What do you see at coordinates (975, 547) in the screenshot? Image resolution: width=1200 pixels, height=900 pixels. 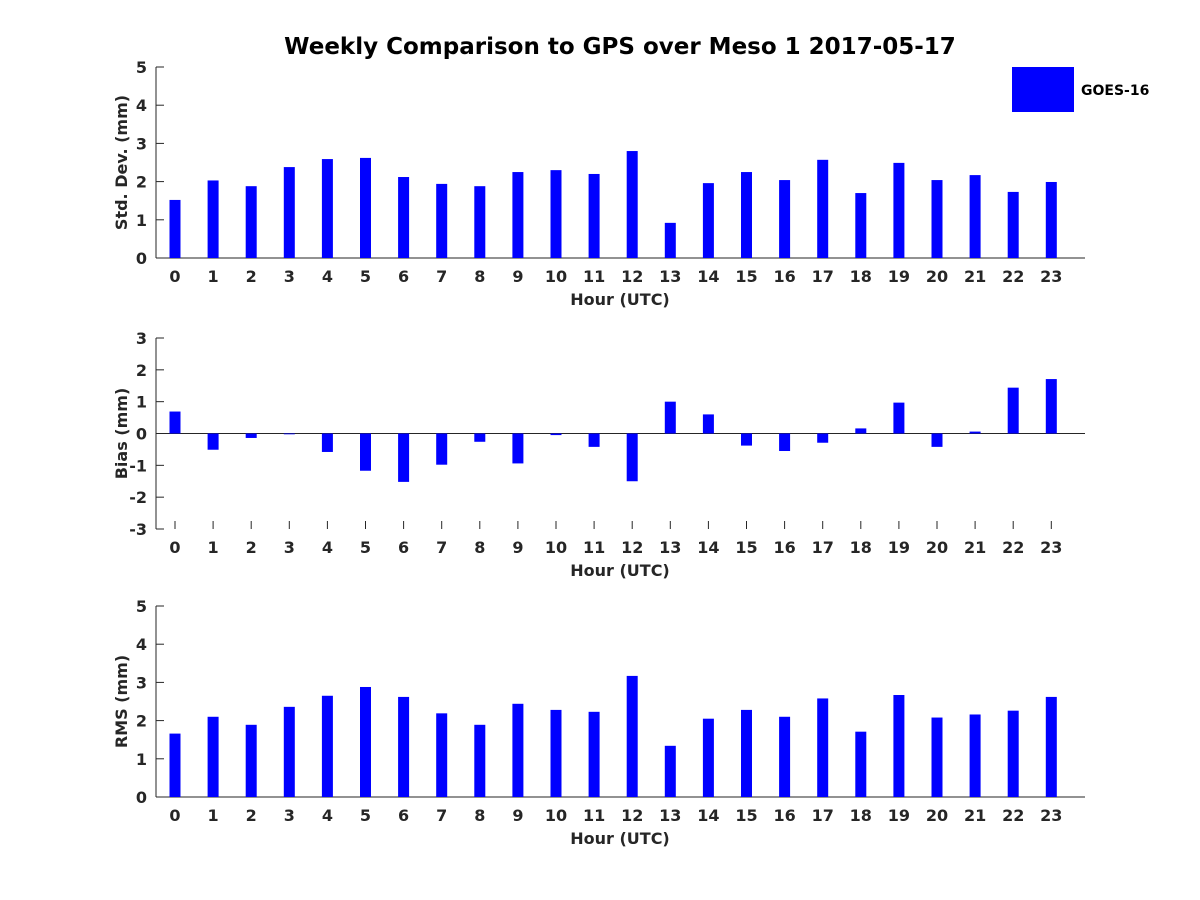 I see `x-tick-label: 21` at bounding box center [975, 547].